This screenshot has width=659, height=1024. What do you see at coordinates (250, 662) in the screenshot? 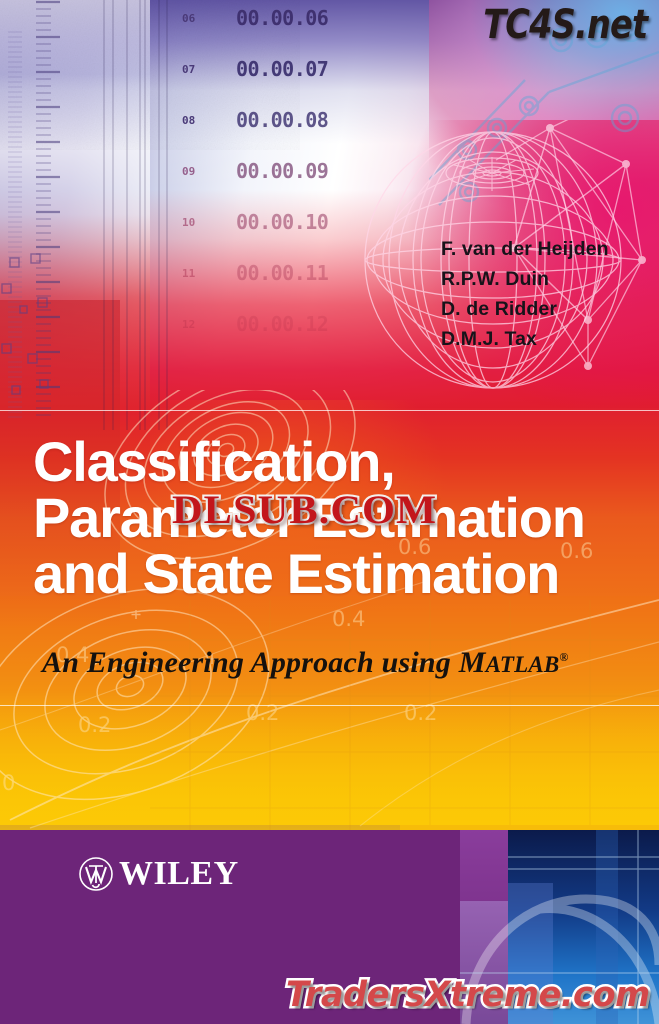
I see `subtitle-lead: An Engineering Approach using` at bounding box center [250, 662].